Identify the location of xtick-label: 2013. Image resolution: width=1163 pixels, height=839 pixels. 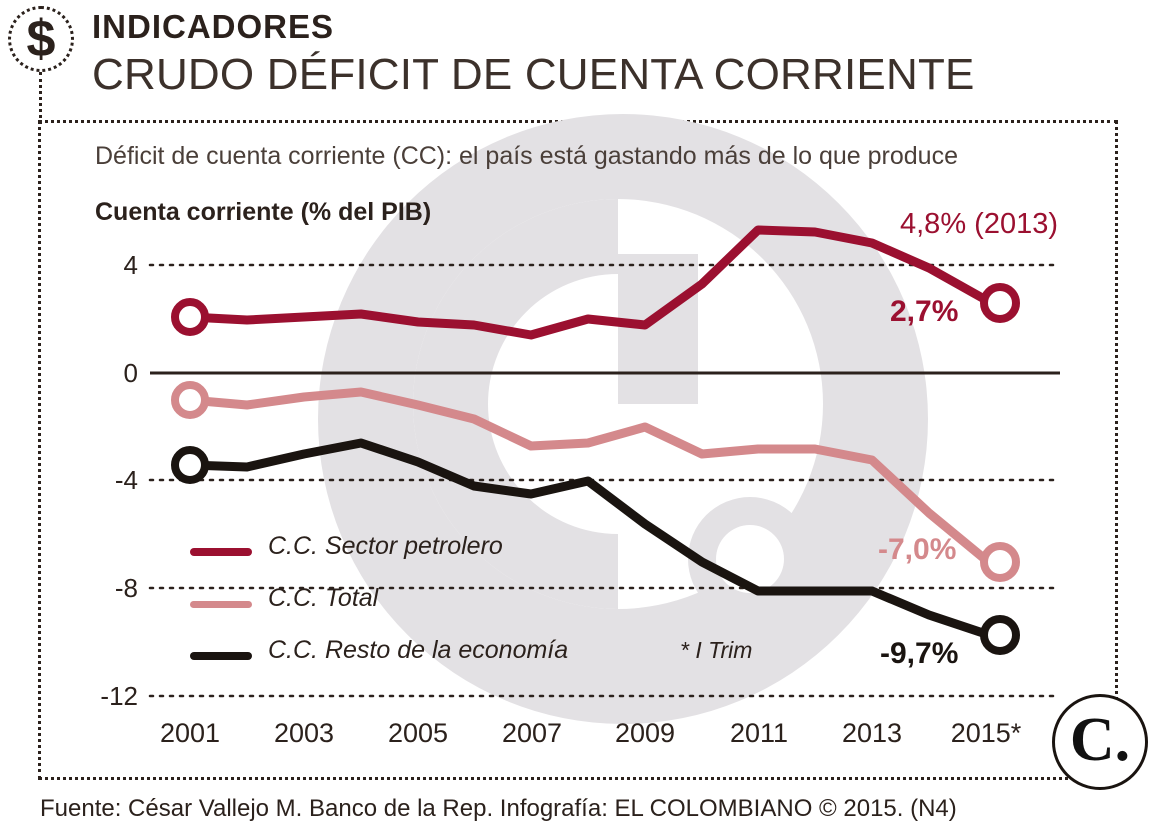
(872, 733).